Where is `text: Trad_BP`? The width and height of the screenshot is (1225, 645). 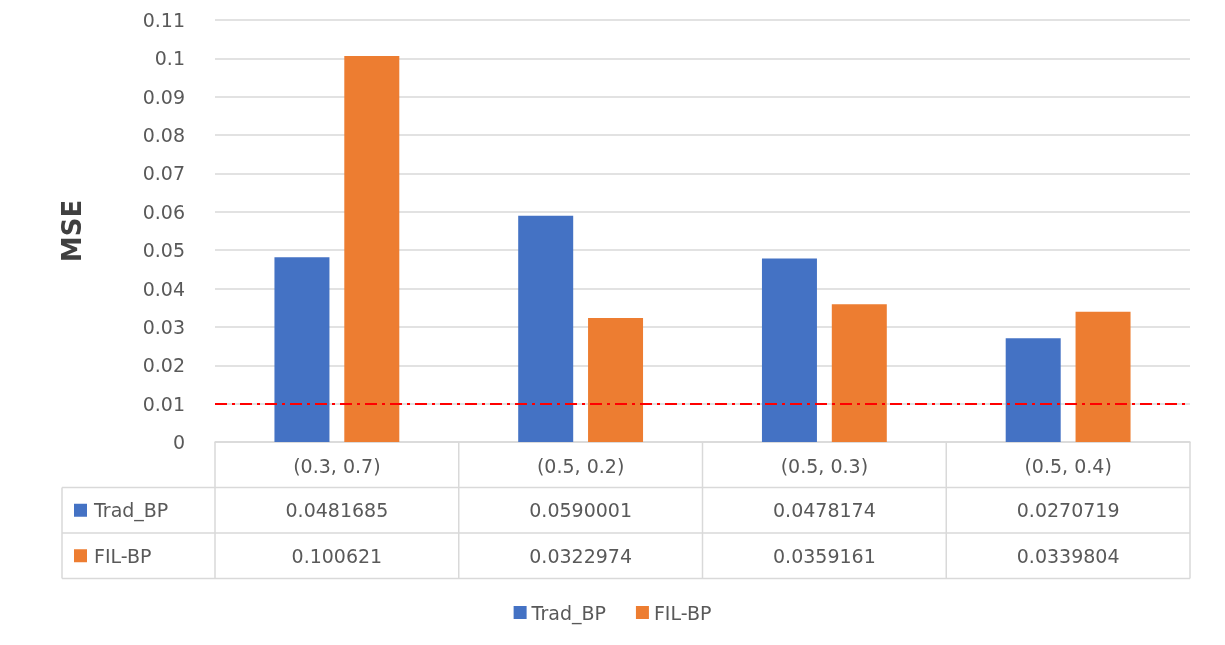 text: Trad_BP is located at coordinates (568, 612).